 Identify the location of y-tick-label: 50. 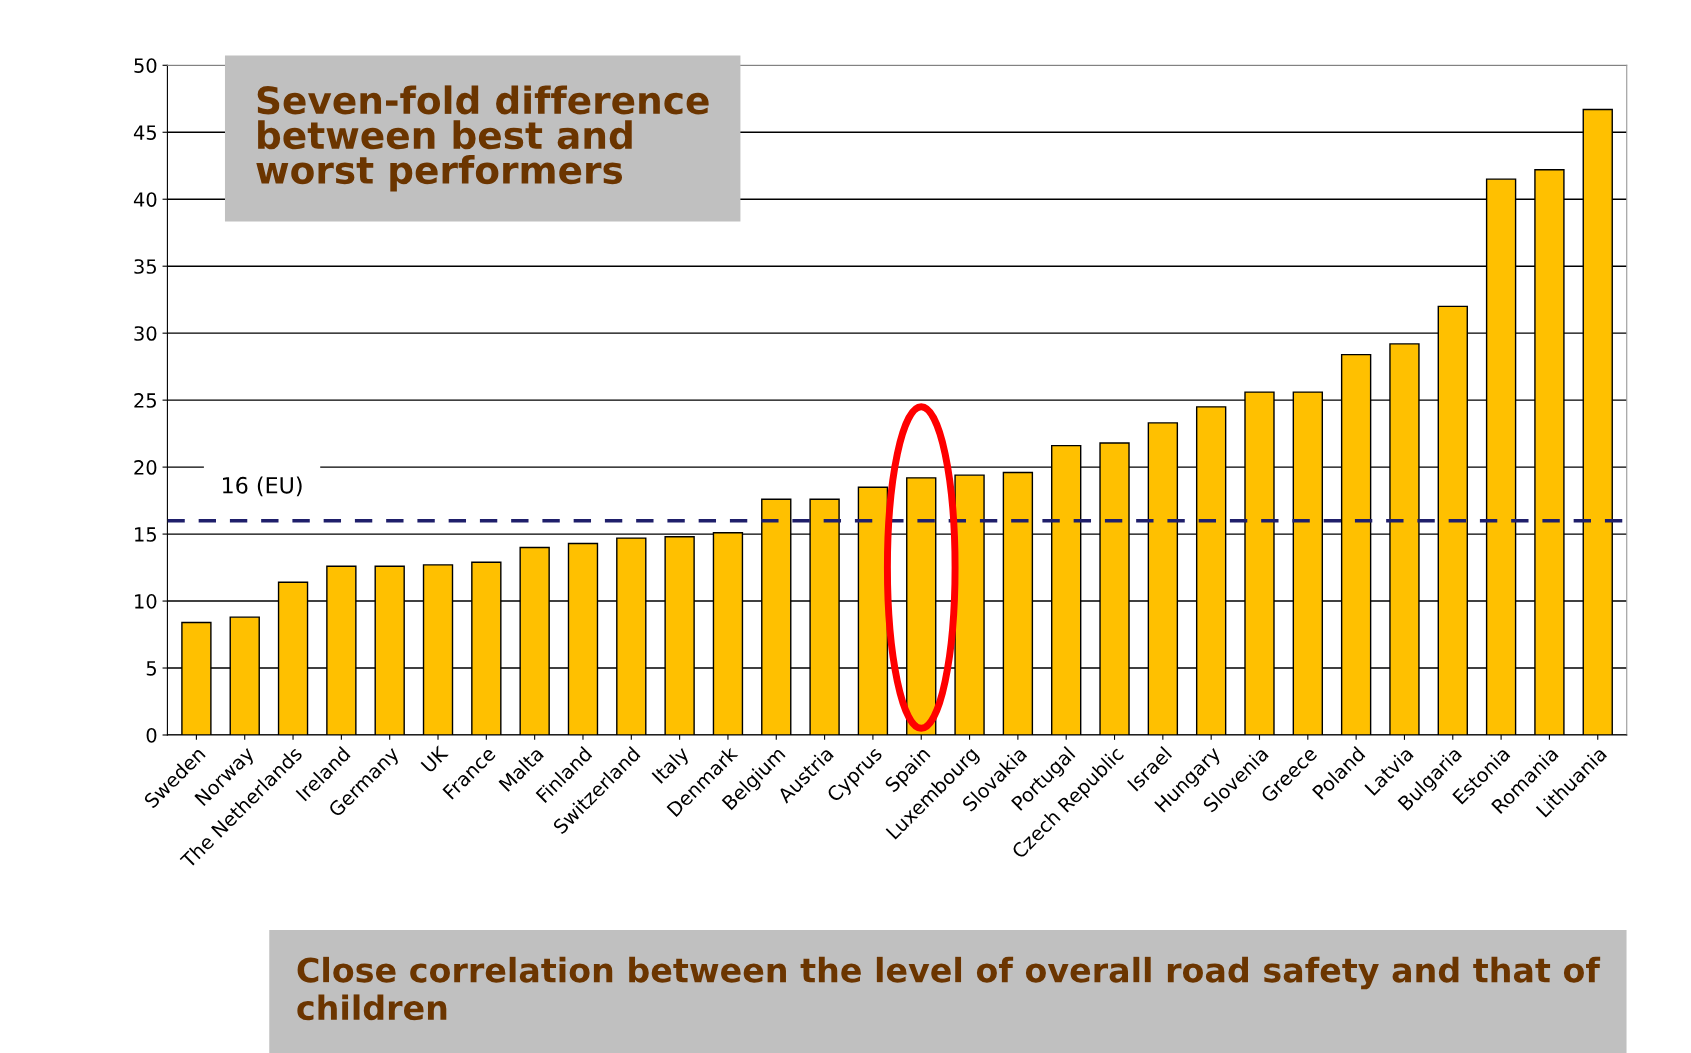
(145, 65).